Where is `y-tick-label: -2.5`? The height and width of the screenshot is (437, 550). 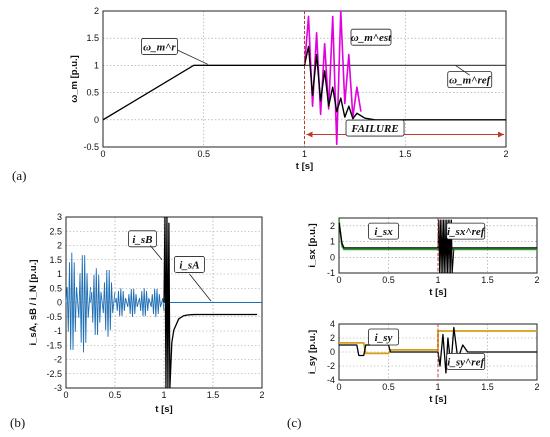
y-tick-label: -2.5 is located at coordinates (54, 374).